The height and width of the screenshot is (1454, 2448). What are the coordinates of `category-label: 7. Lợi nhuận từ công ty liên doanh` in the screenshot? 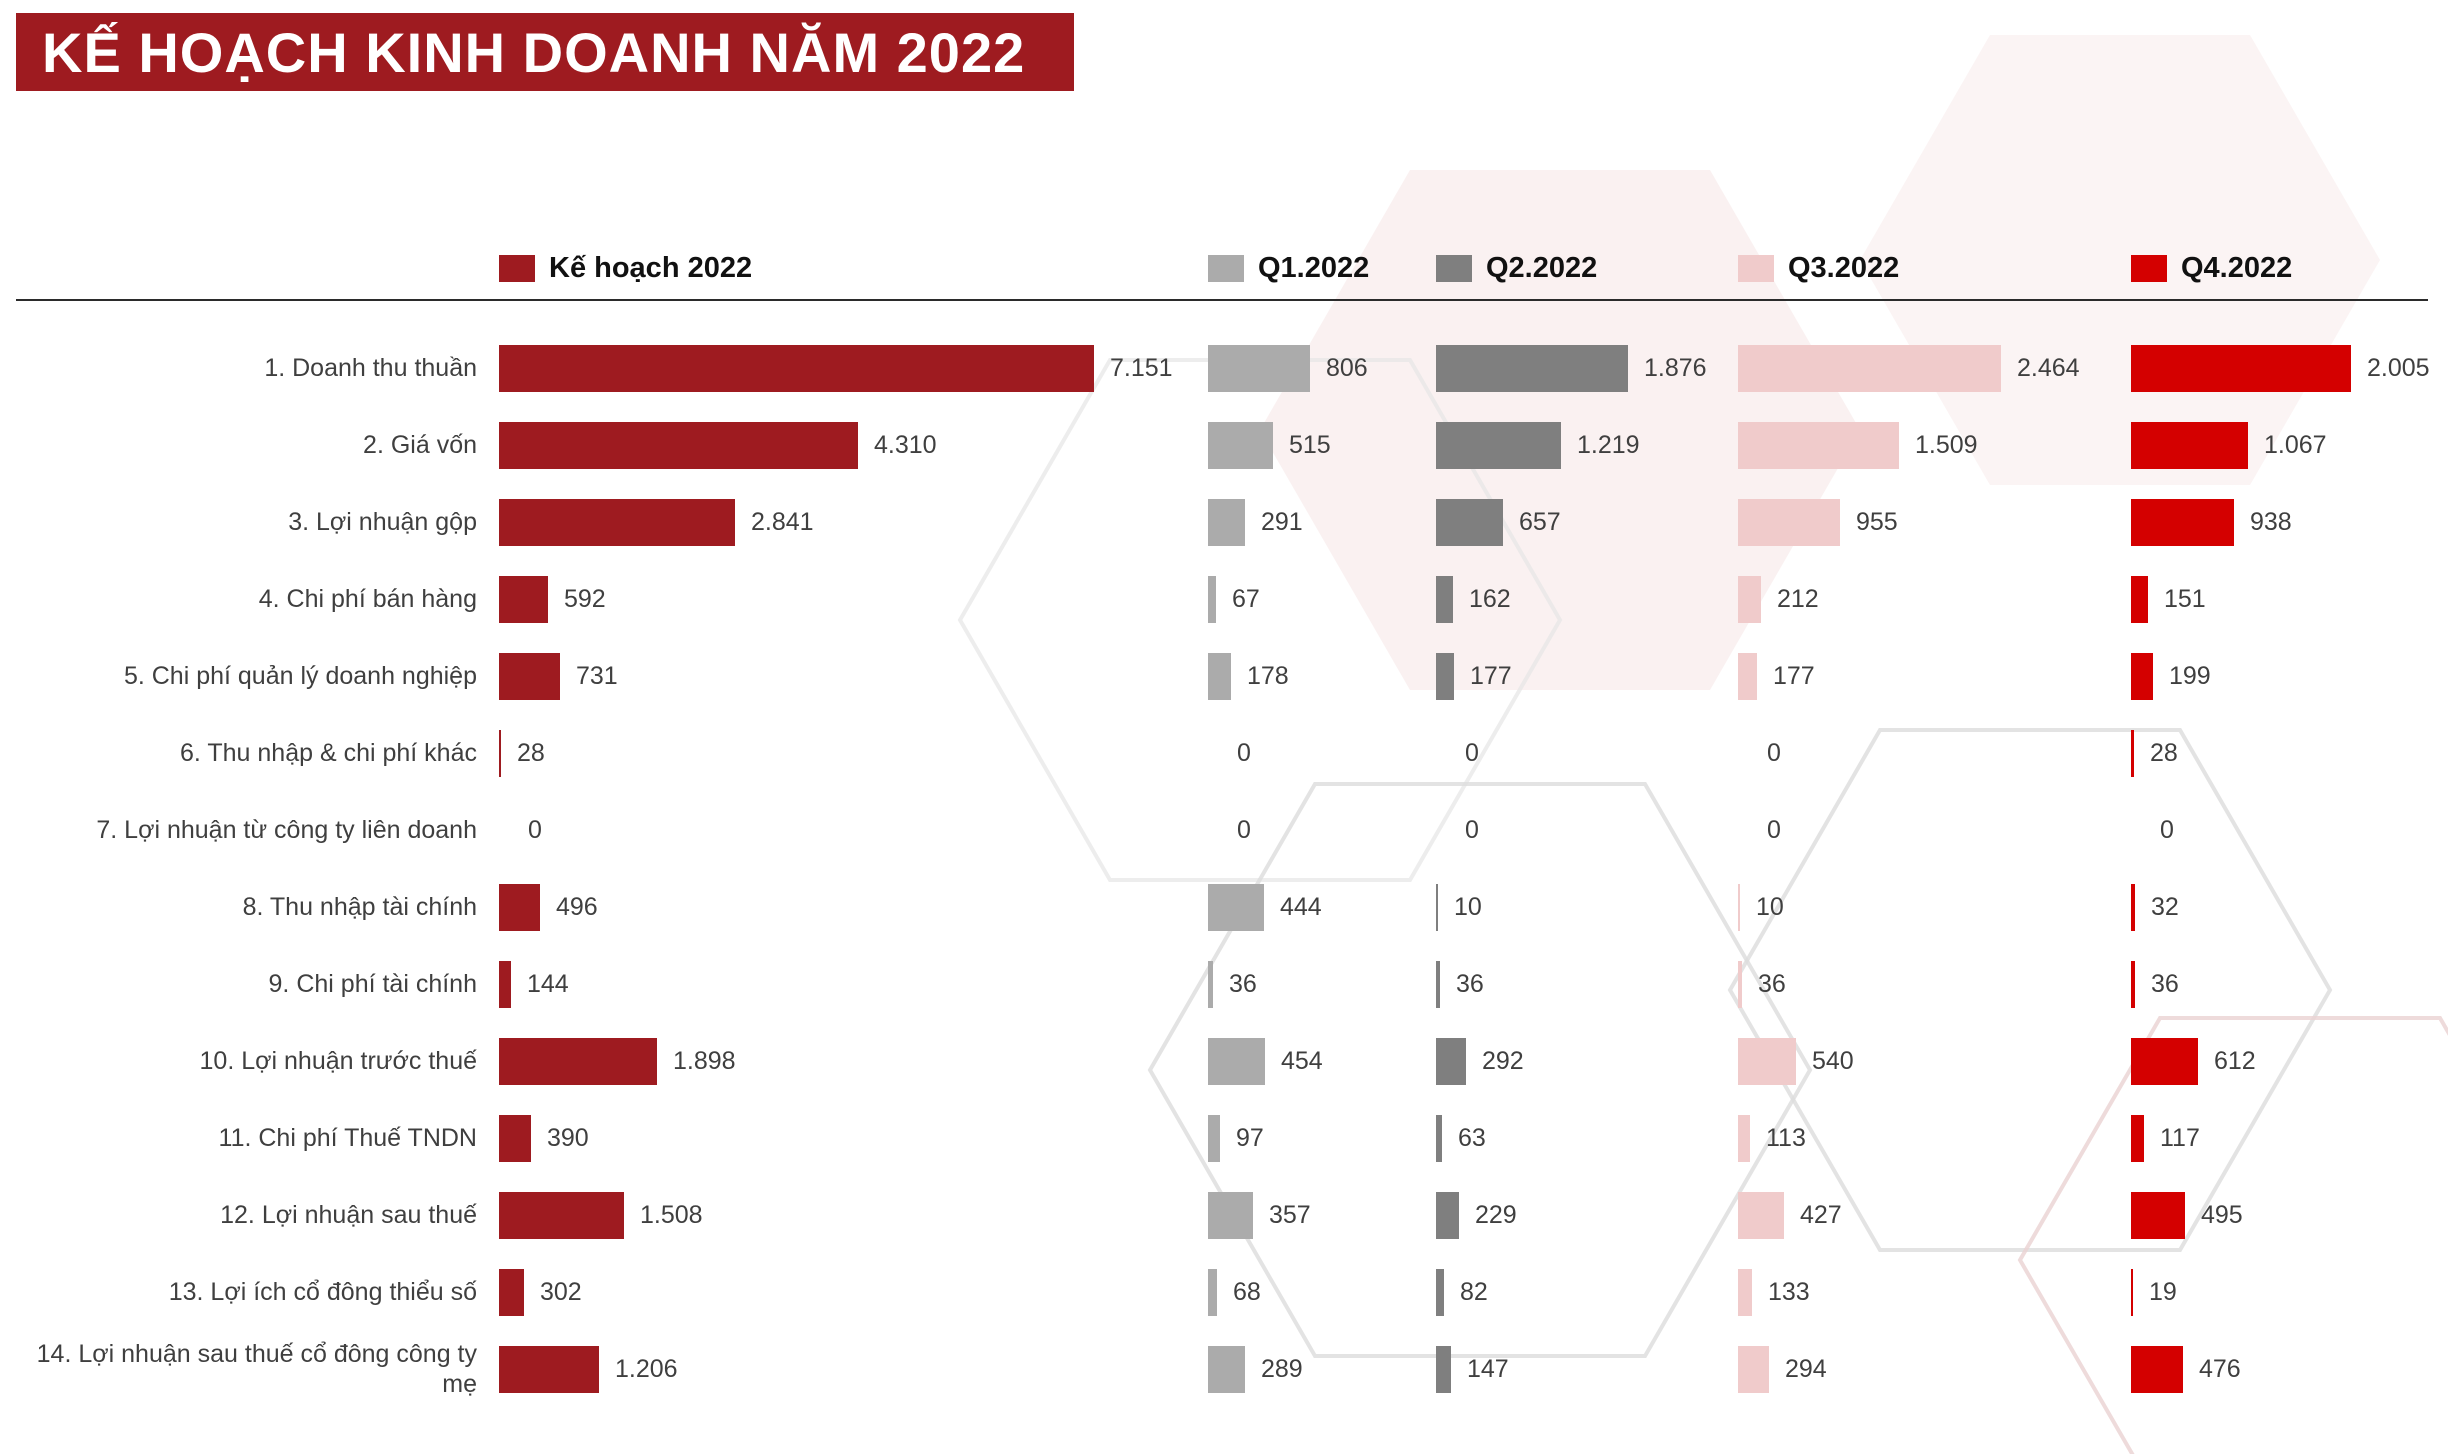 It's located at (286, 829).